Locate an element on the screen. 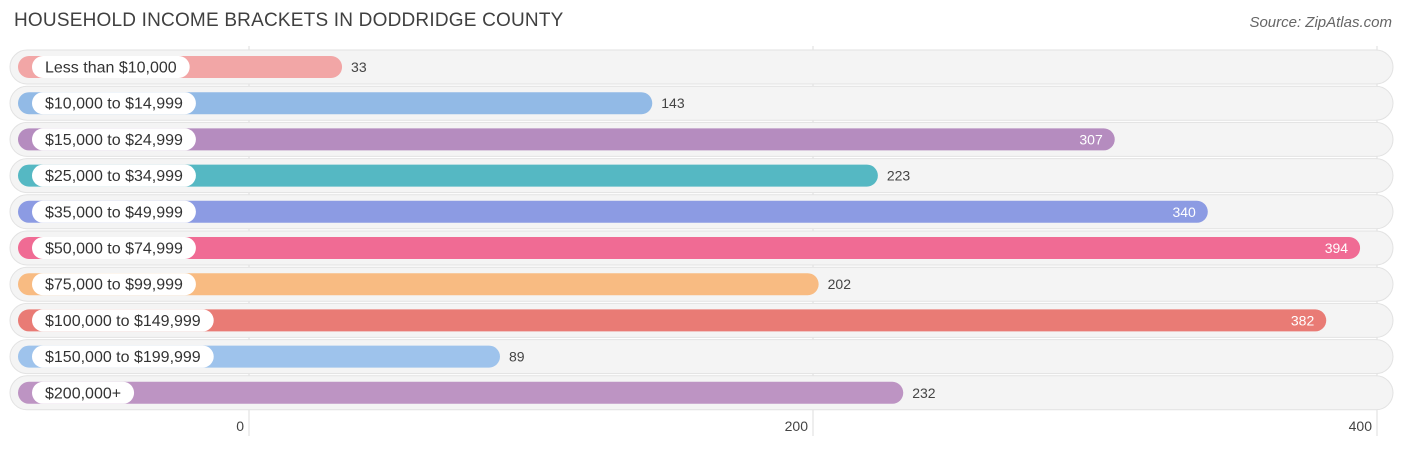 The height and width of the screenshot is (449, 1406). bar-row: $100,000 to $149,999 382 is located at coordinates (701, 320).